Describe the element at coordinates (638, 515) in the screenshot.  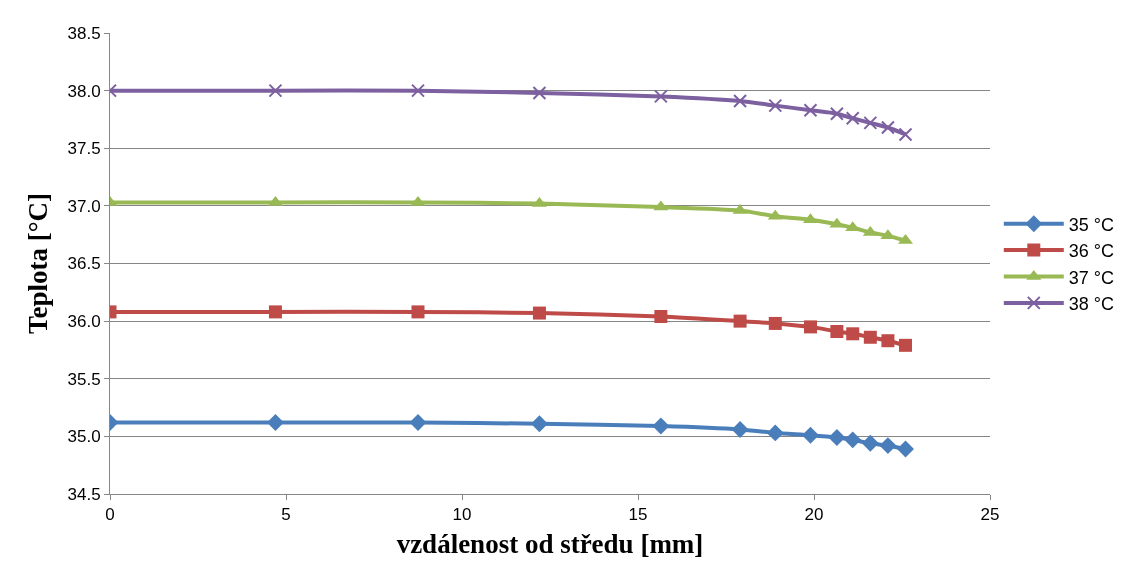
I see `x-tick-label: 15` at that location.